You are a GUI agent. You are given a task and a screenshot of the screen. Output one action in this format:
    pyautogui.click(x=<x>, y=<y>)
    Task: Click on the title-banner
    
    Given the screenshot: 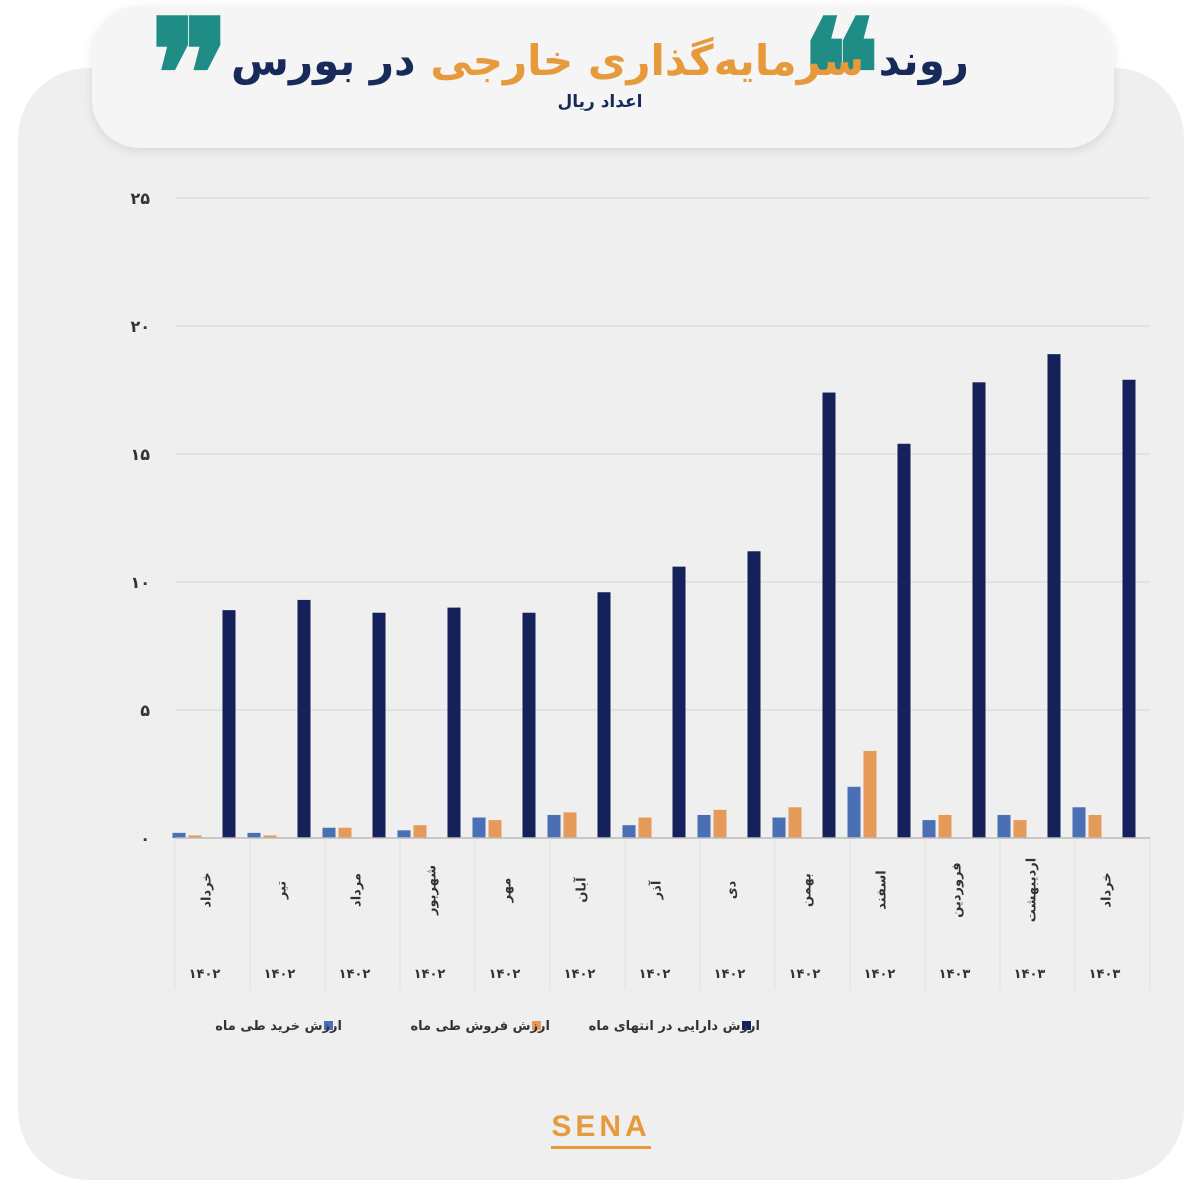 What is the action you would take?
    pyautogui.click(x=603, y=77)
    